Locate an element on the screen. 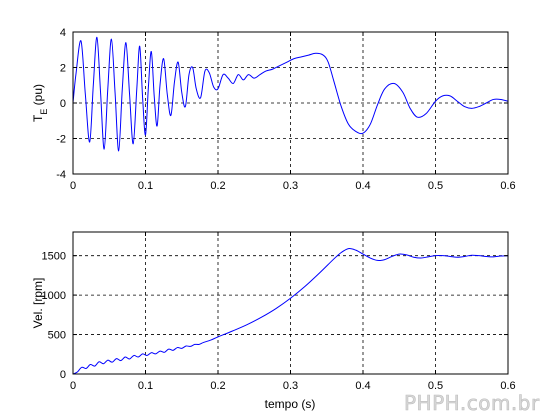  torque-ylabel-subscript: E is located at coordinates (44, 112).